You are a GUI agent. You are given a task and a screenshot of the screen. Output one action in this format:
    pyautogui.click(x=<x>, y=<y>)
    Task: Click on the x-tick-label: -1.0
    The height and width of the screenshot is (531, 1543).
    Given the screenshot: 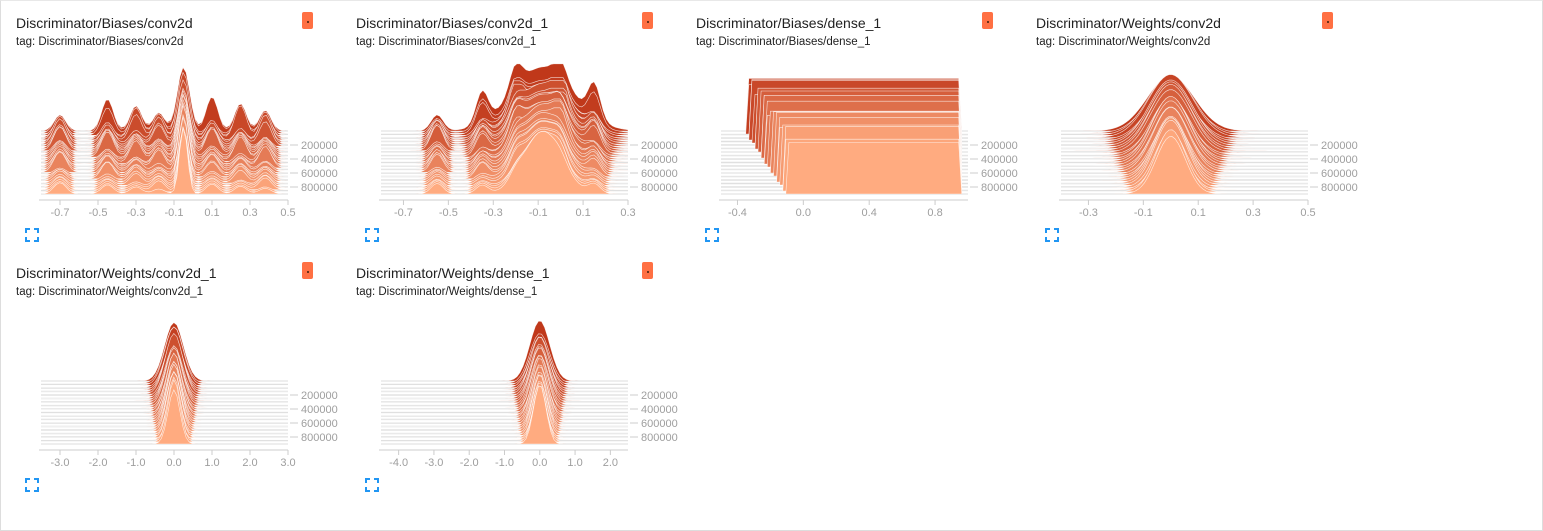 What is the action you would take?
    pyautogui.click(x=136, y=463)
    